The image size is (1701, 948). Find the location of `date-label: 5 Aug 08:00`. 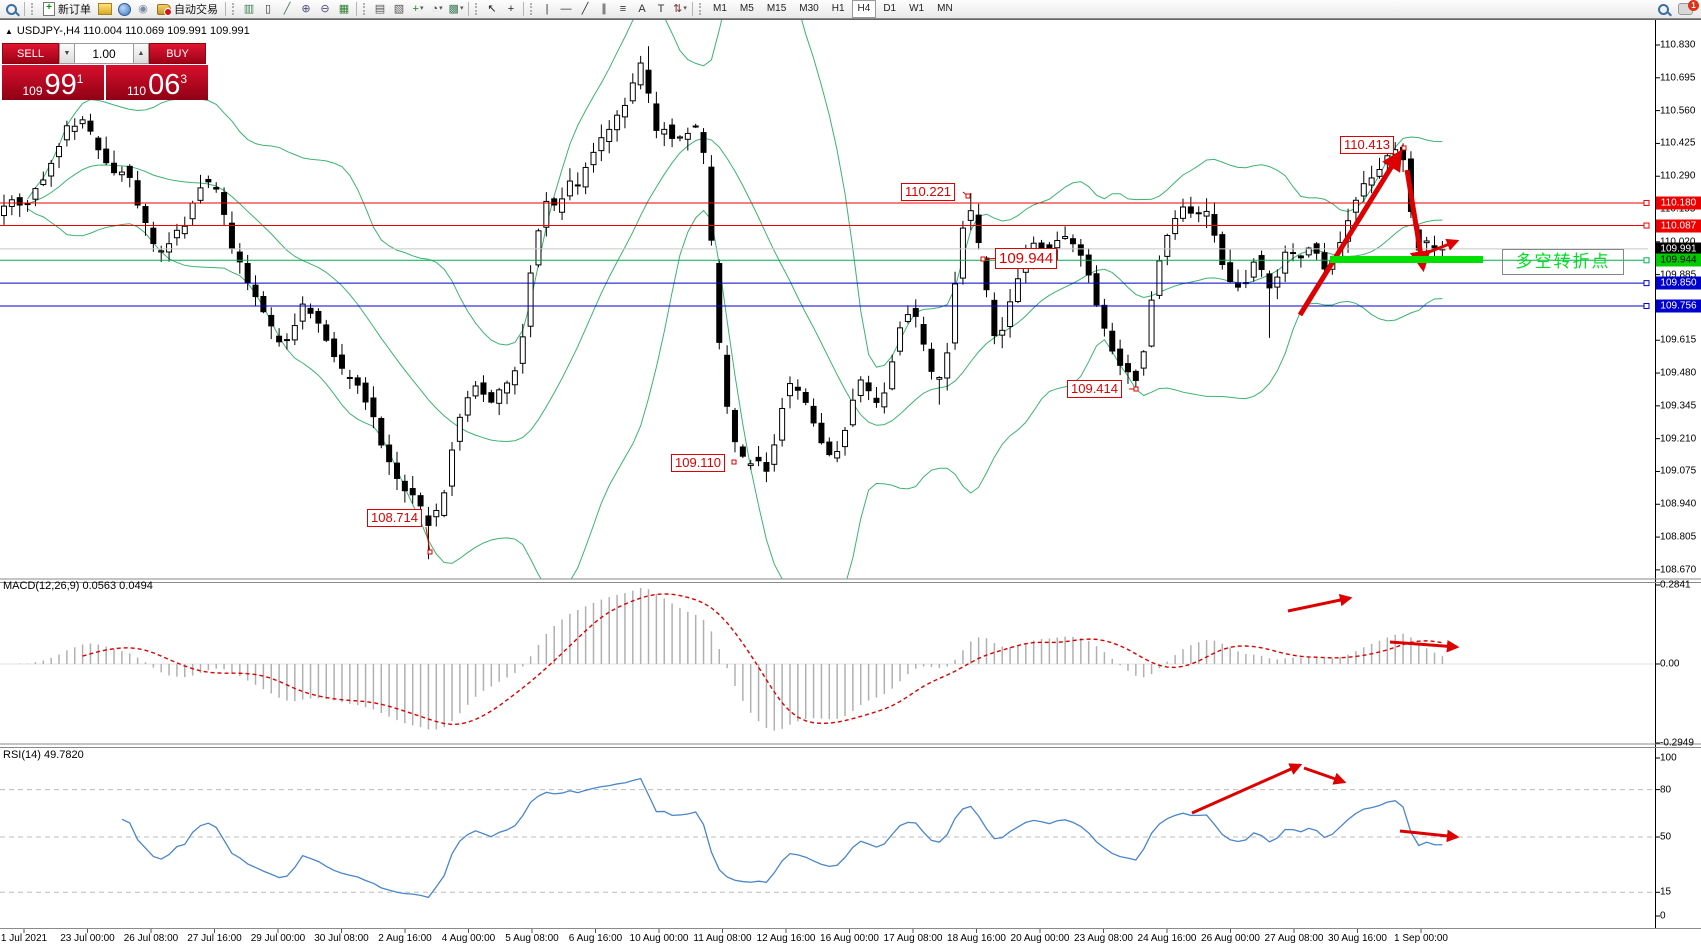

date-label: 5 Aug 08:00 is located at coordinates (532, 938).